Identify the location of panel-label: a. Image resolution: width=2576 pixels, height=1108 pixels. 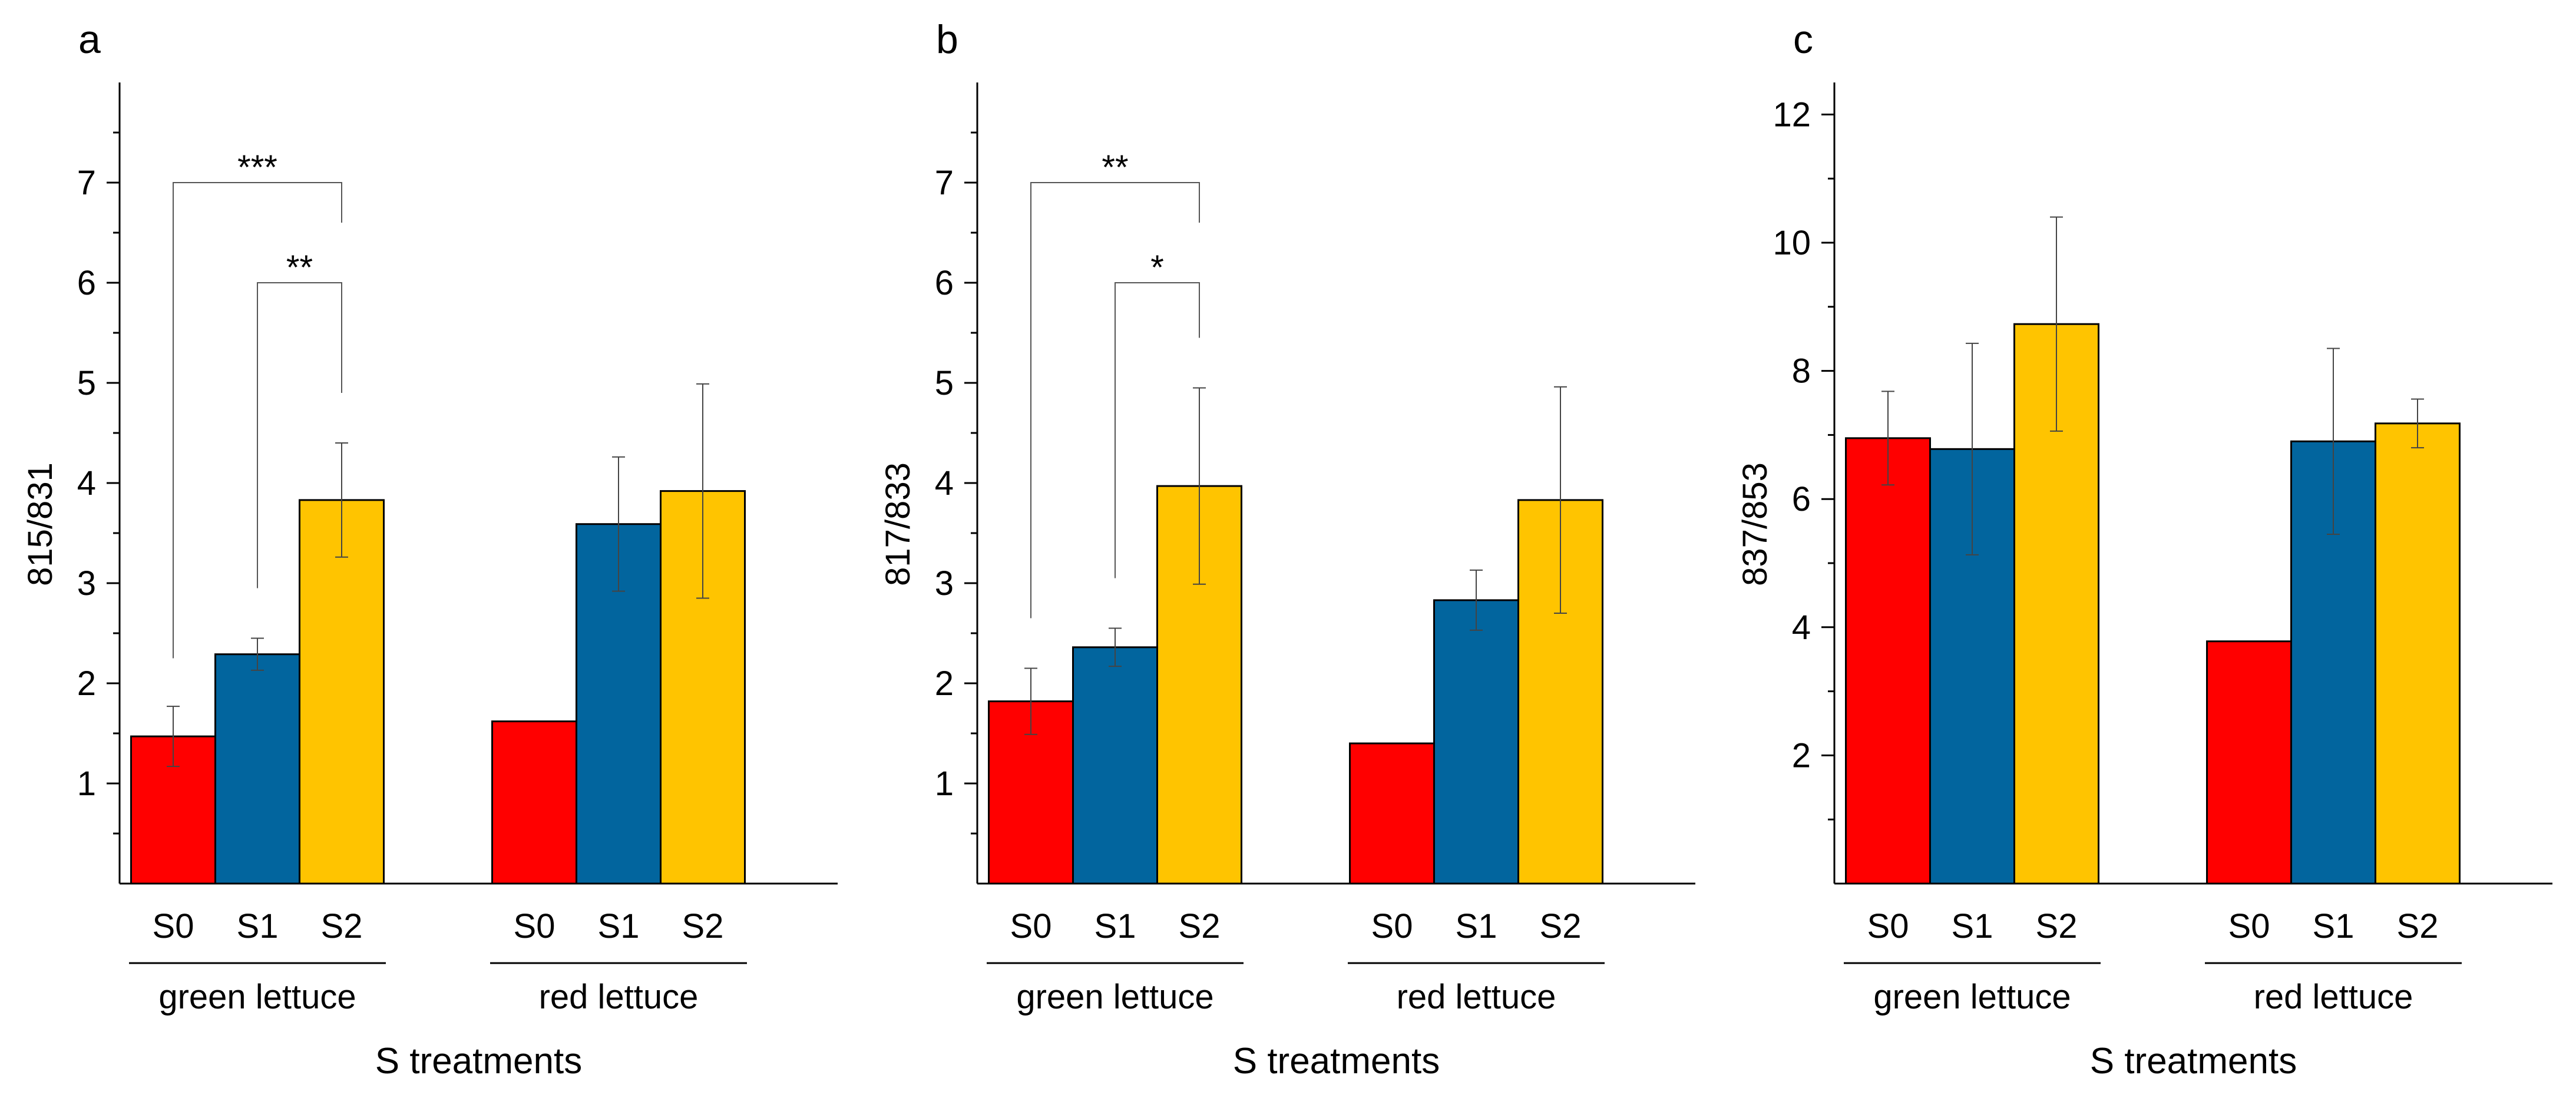
(89, 39).